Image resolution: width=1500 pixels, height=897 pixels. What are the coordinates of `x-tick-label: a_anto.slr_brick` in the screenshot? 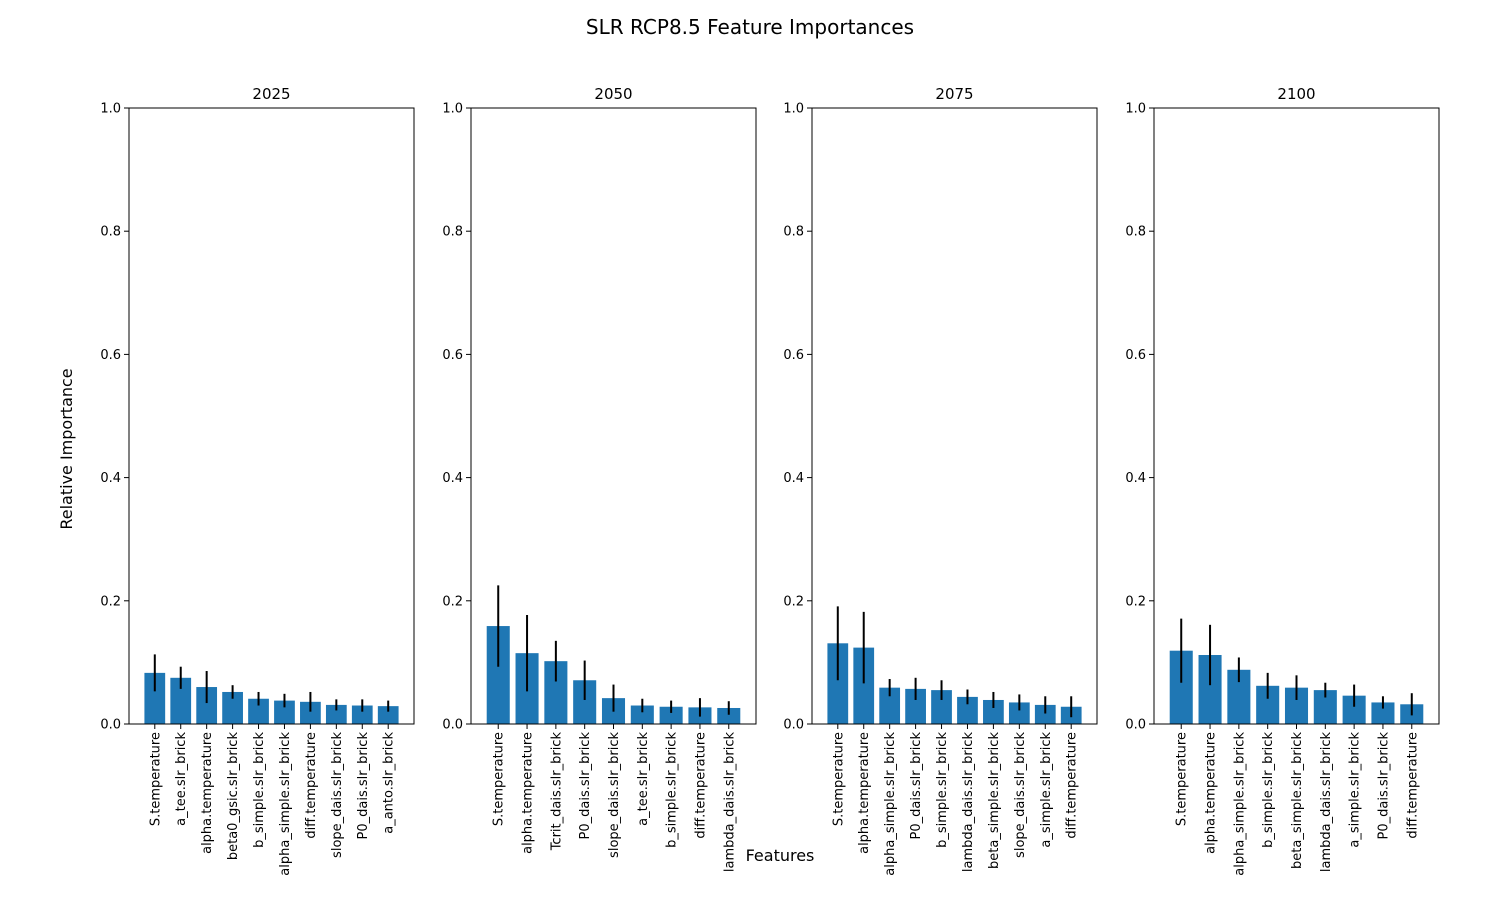 It's located at (389, 783).